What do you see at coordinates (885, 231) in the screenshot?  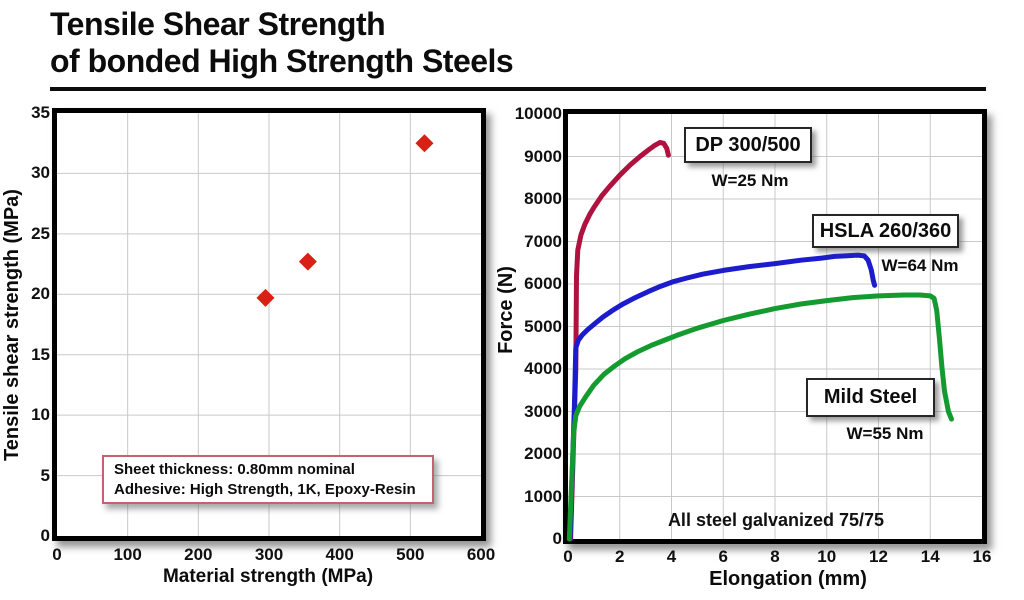 I see `hsla-series-label-box: HSLA 260/360` at bounding box center [885, 231].